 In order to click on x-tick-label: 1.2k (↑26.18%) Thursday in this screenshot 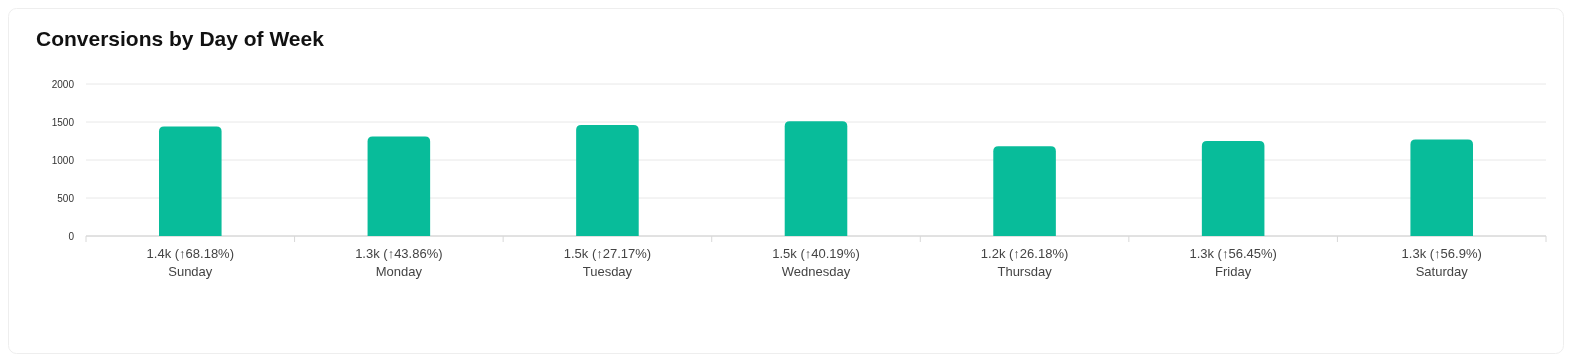, I will do `click(1024, 262)`.